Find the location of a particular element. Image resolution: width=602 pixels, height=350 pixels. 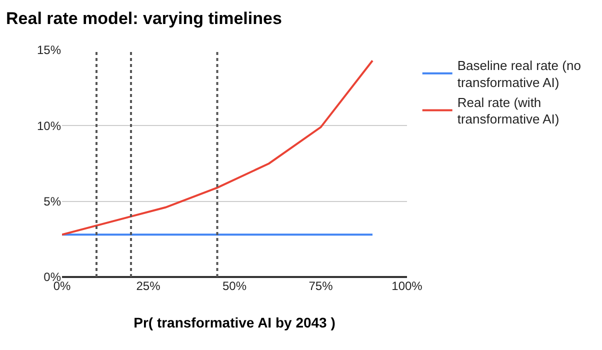

y-tick-label: 10% is located at coordinates (49, 125).